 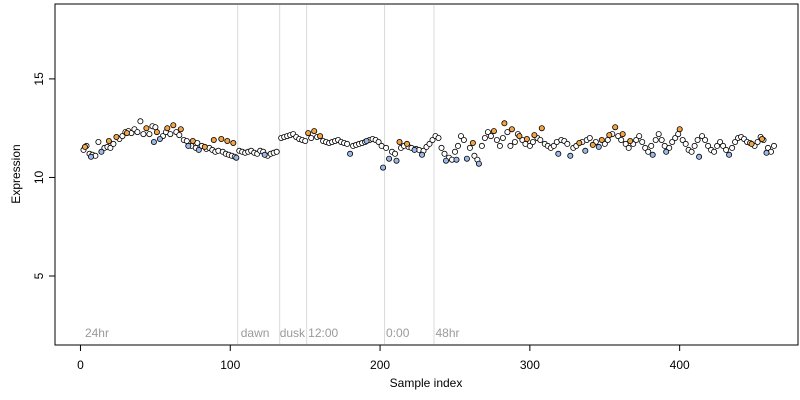 I want to click on x-axis: 0 100 200 300 400, so click(x=383, y=358).